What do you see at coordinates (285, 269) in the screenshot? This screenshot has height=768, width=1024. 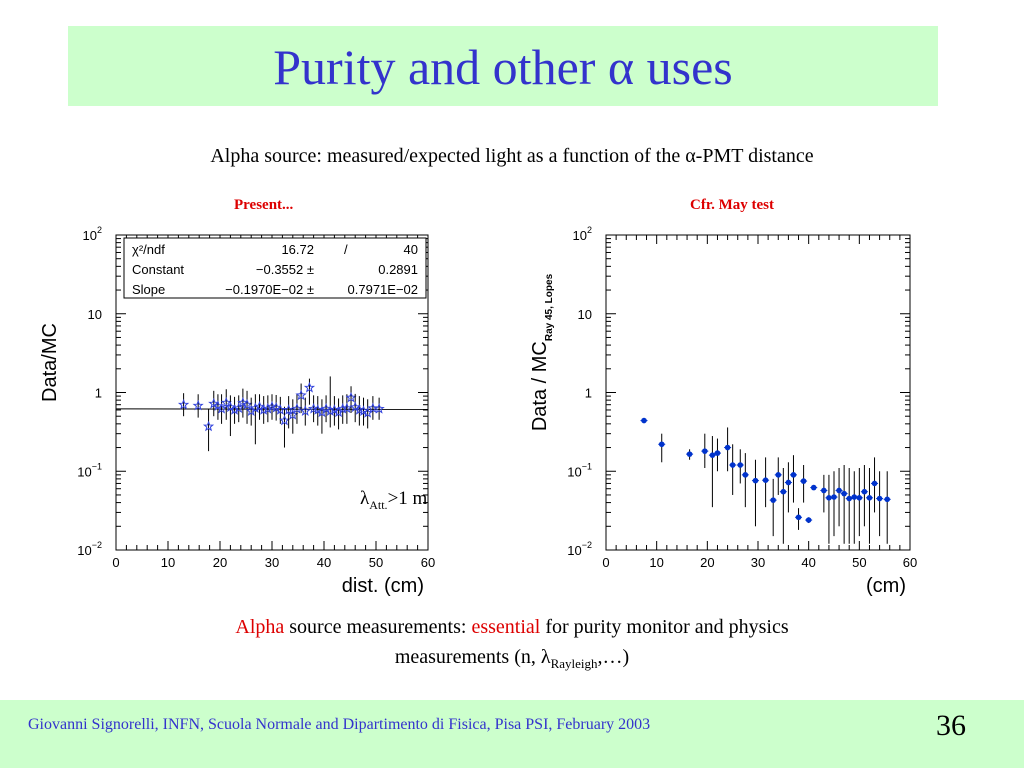 I see `stats-value: −0.3552 ±` at bounding box center [285, 269].